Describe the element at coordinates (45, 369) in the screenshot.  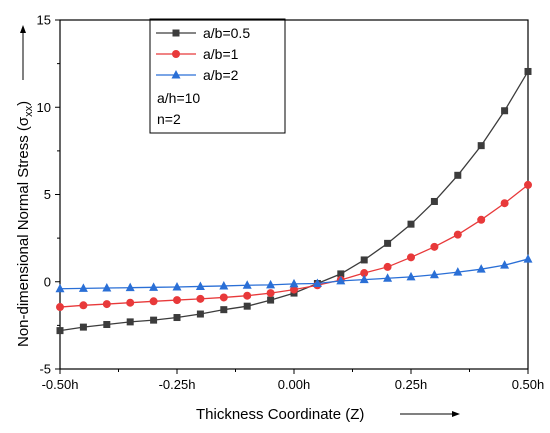
I see `y-tick-label: -5` at that location.